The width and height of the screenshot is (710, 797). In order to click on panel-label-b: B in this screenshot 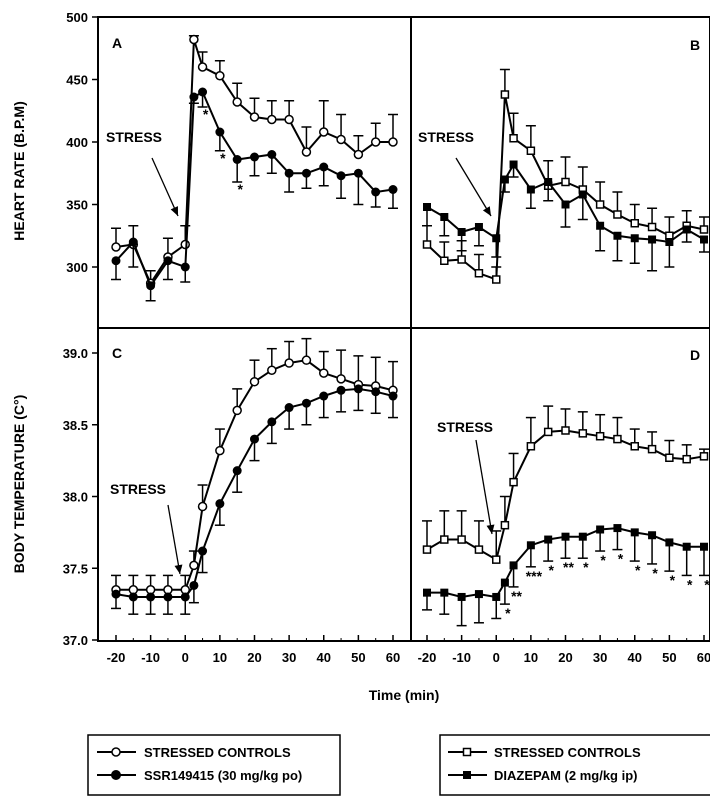, I will do `click(695, 45)`.